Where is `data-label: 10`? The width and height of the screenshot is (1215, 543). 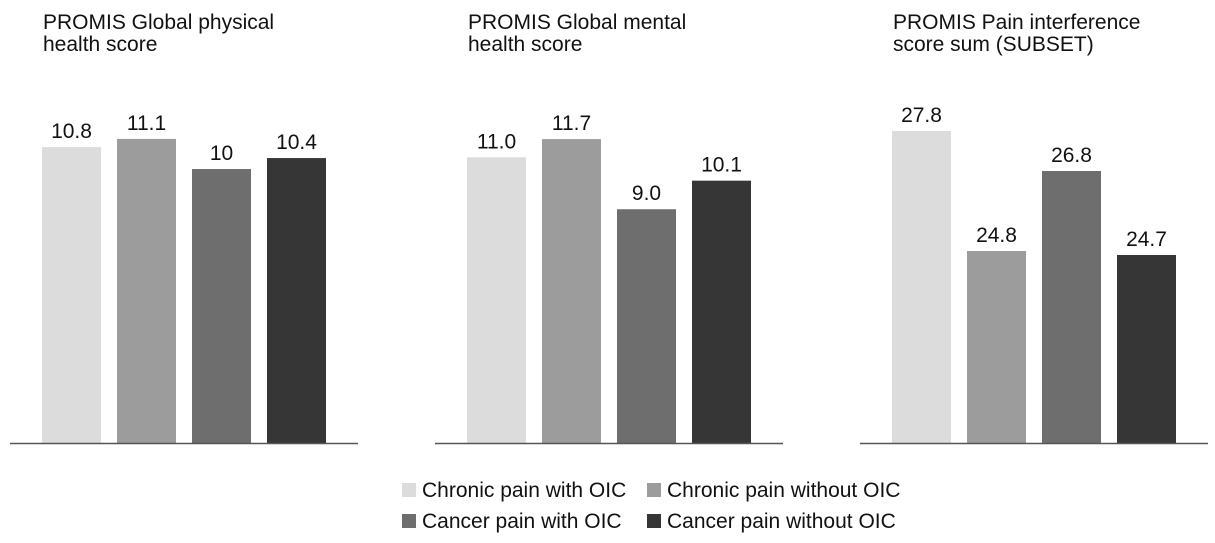 data-label: 10 is located at coordinates (221, 153).